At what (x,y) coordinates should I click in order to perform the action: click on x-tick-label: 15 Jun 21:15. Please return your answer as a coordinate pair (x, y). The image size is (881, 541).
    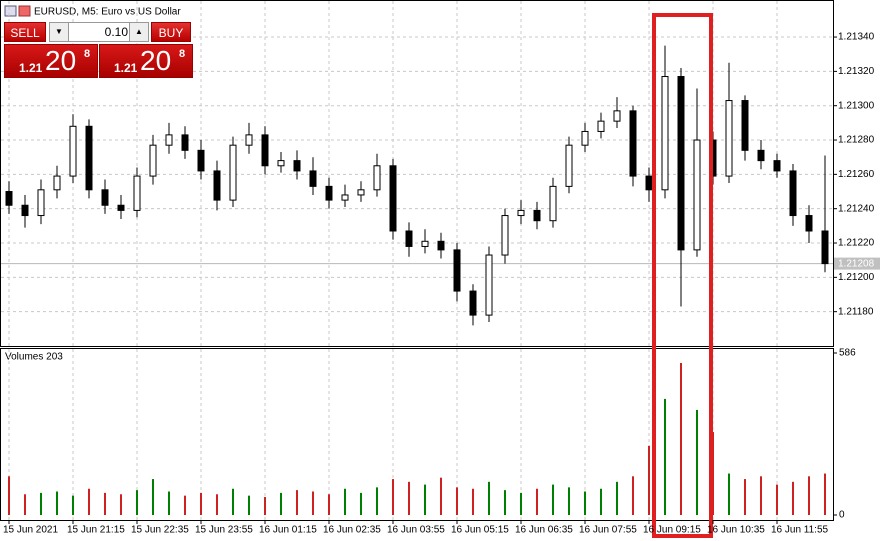
    Looking at the image, I should click on (96, 530).